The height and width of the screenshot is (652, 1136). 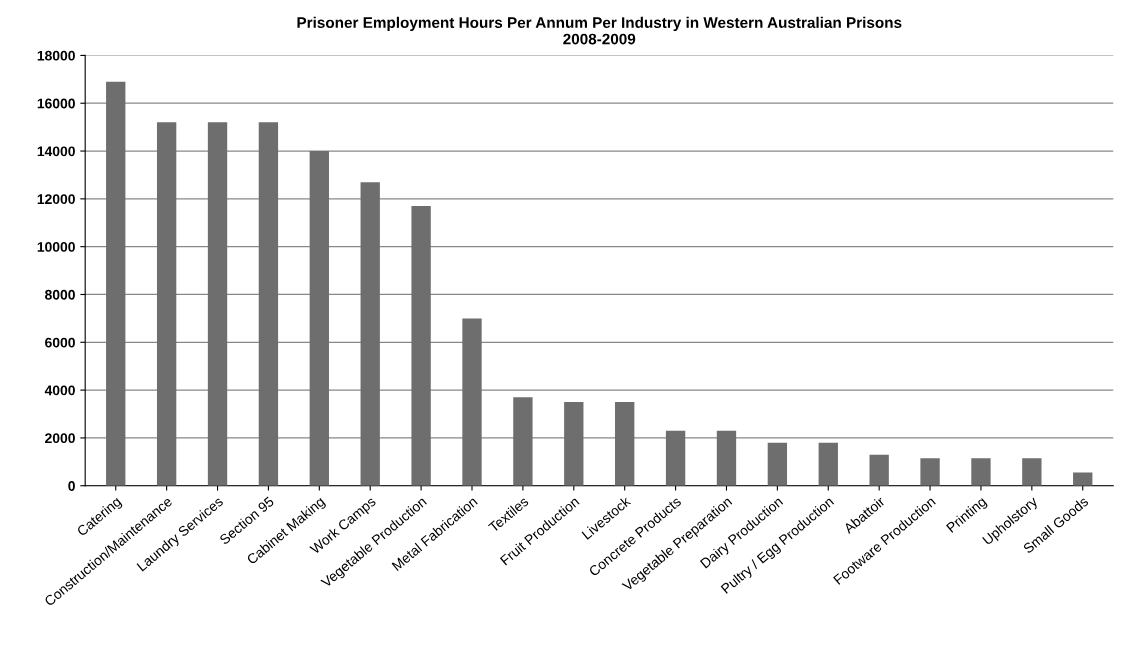 I want to click on y-tick-label: 18000, so click(x=56, y=55).